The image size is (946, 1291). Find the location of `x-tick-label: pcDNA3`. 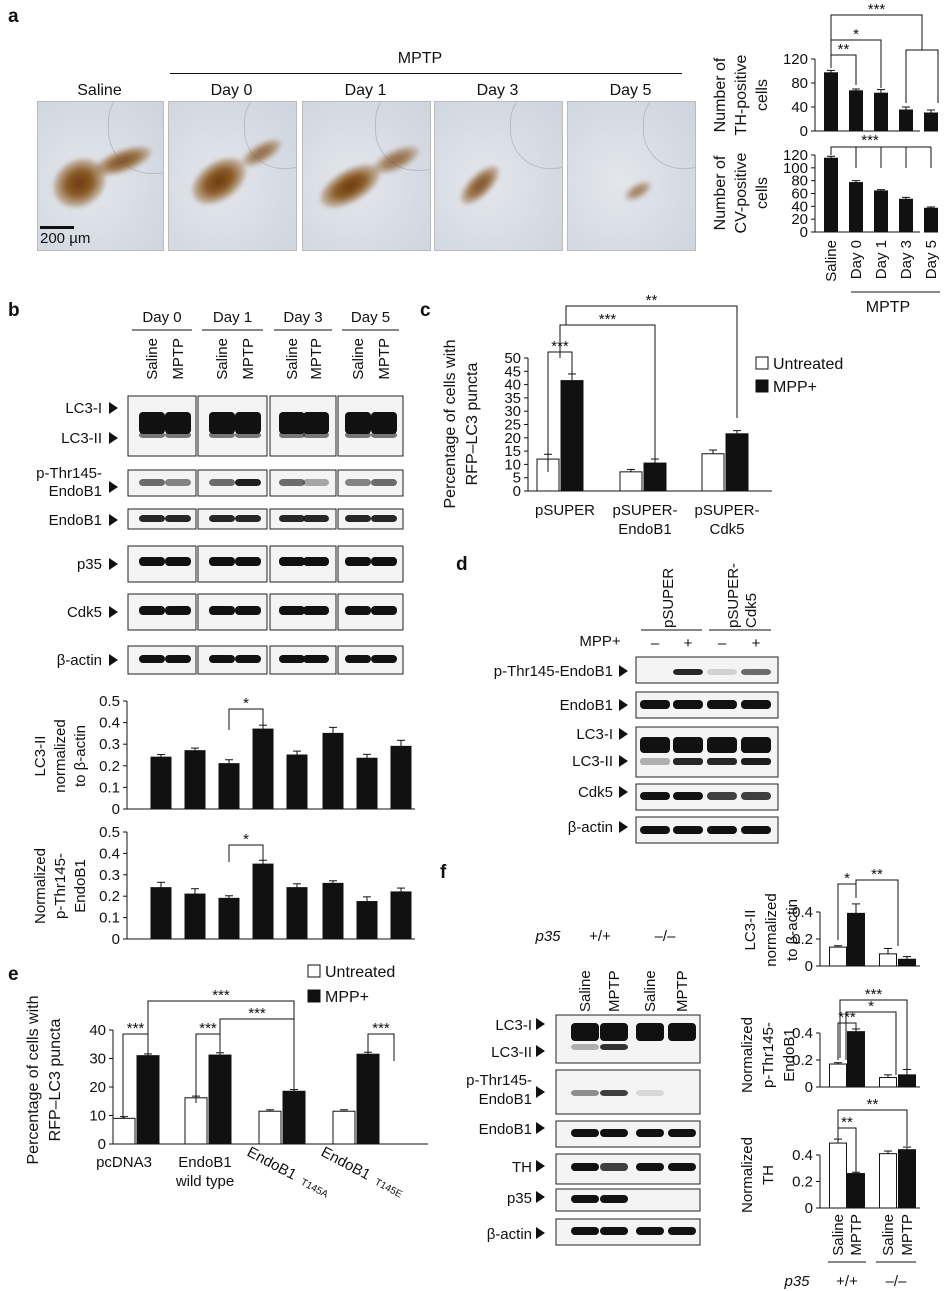

x-tick-label: pcDNA3 is located at coordinates (124, 1162).